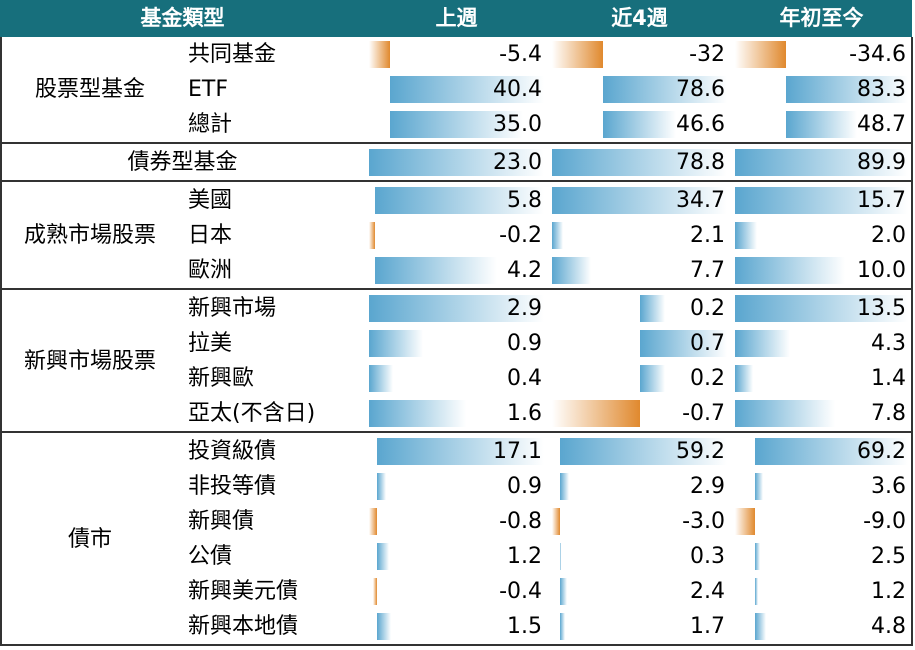 The height and width of the screenshot is (650, 915). I want to click on value-cell: 4.8, so click(888, 626).